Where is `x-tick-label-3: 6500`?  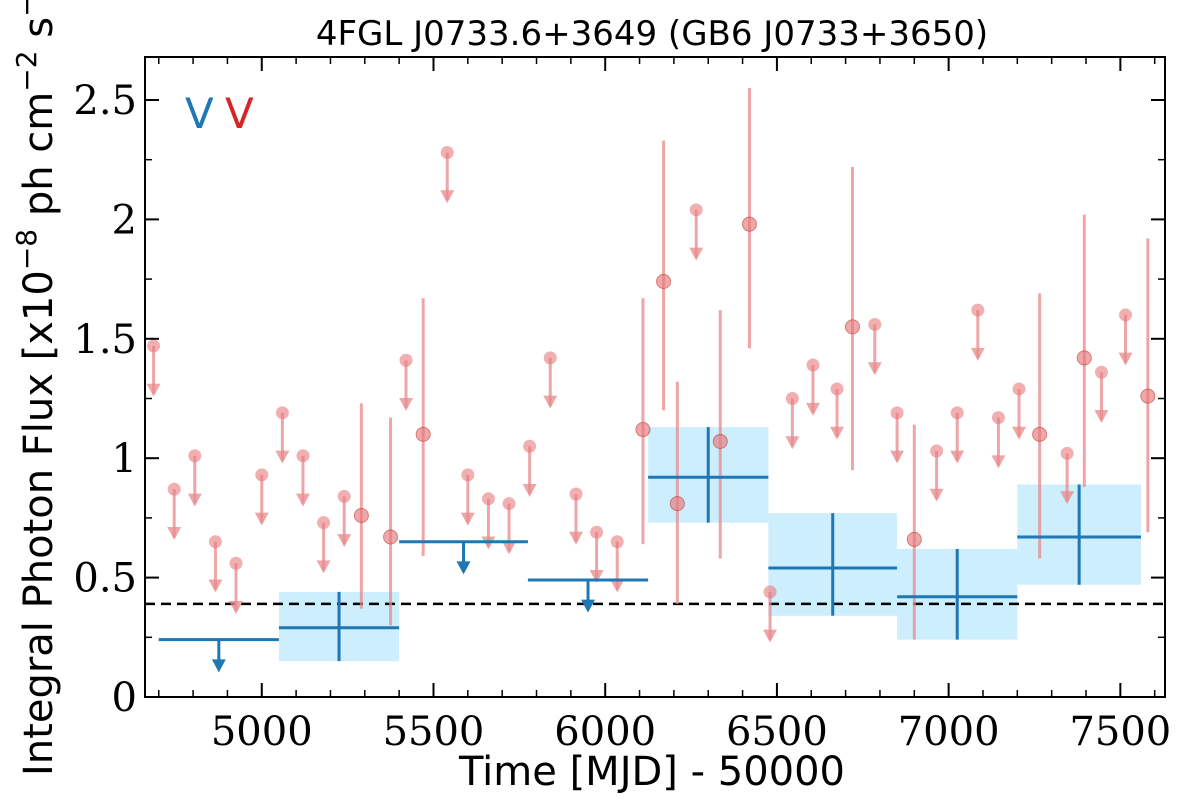 x-tick-label-3: 6500 is located at coordinates (777, 732).